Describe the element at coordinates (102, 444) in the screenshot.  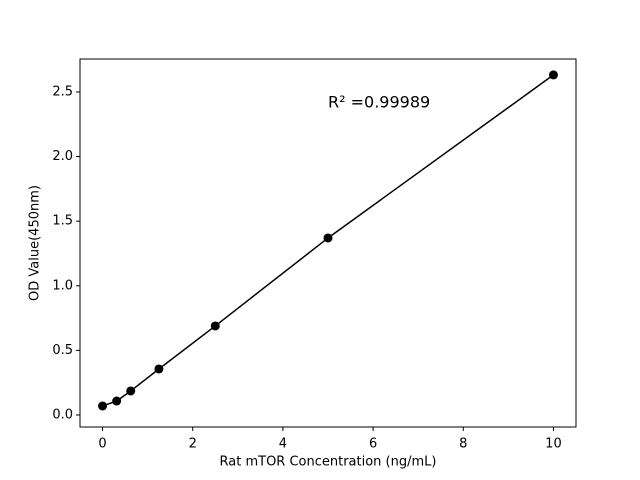
I see `x-tick-label: 0` at that location.